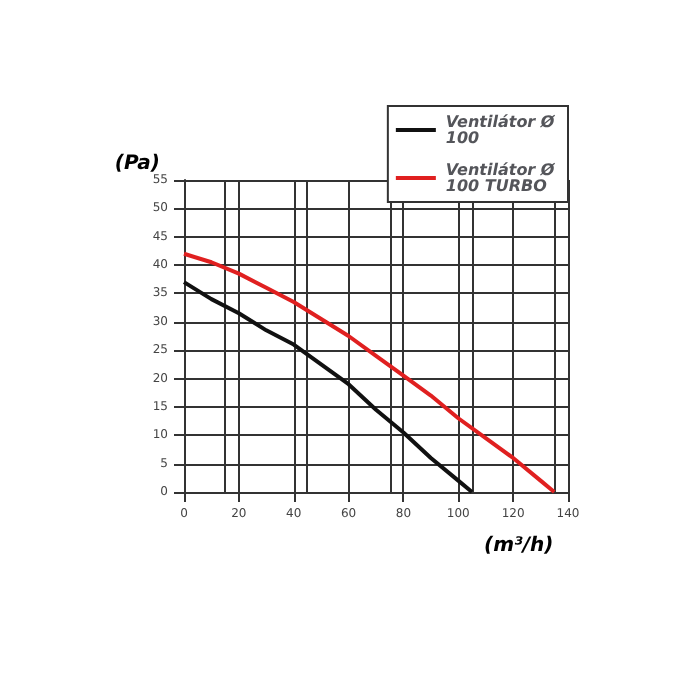 This screenshot has width=700, height=700. I want to click on line-series, so click(328, 387).